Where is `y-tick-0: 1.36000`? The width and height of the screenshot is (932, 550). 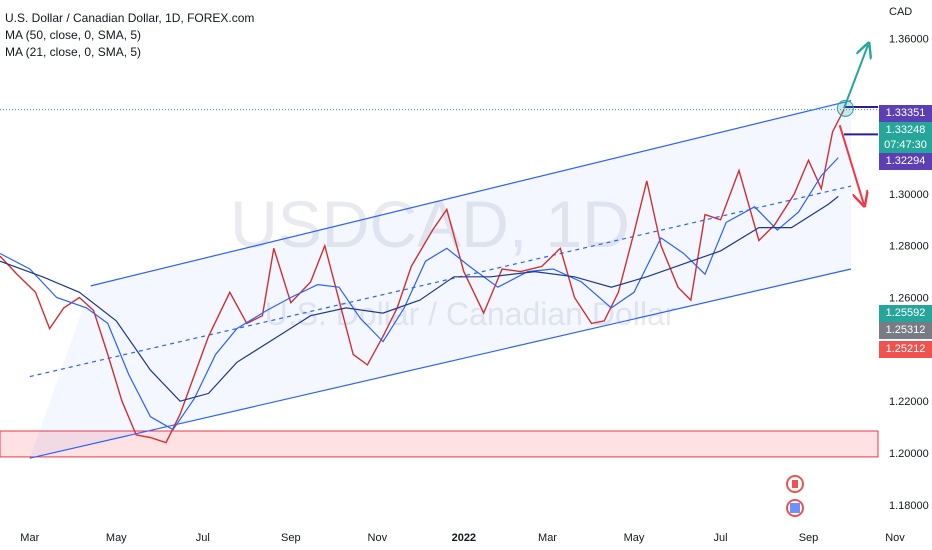 y-tick-0: 1.36000 is located at coordinates (909, 39).